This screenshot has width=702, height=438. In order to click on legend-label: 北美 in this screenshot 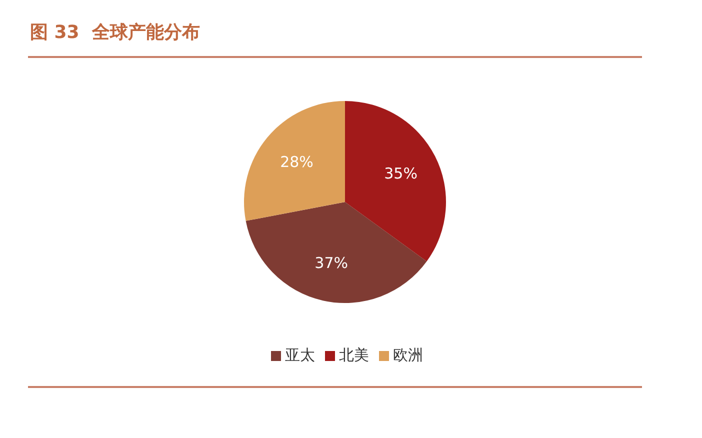, I will do `click(354, 355)`.